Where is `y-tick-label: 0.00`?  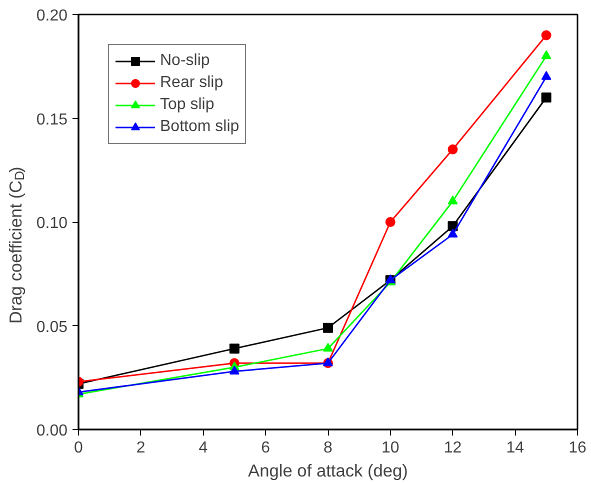
y-tick-label: 0.00 is located at coordinates (52, 431).